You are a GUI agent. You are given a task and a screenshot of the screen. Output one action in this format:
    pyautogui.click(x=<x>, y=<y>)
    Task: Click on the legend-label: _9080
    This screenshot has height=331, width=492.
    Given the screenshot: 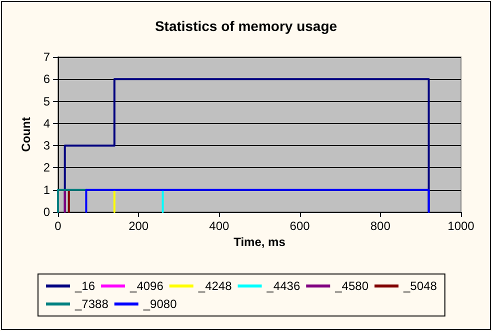 What is the action you would take?
    pyautogui.click(x=160, y=304)
    